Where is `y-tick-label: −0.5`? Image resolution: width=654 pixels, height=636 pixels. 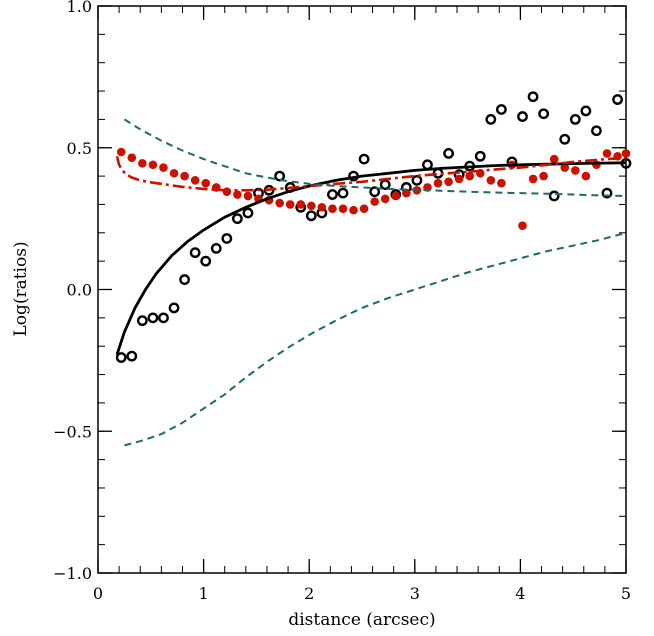 y-tick-label: −0.5 is located at coordinates (72, 431).